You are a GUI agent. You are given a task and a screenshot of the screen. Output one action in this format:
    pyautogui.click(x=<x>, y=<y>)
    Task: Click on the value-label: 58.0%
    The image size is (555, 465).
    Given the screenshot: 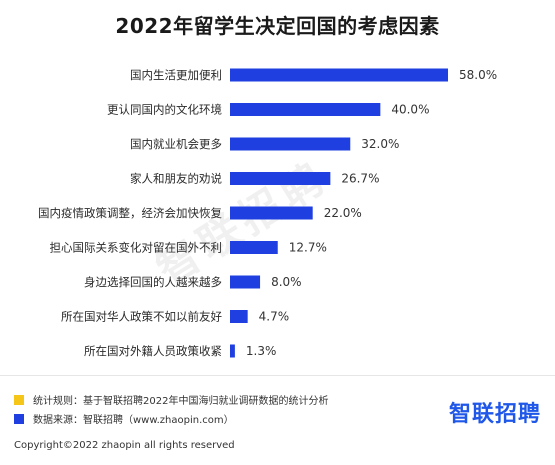 What is the action you would take?
    pyautogui.click(x=478, y=75)
    